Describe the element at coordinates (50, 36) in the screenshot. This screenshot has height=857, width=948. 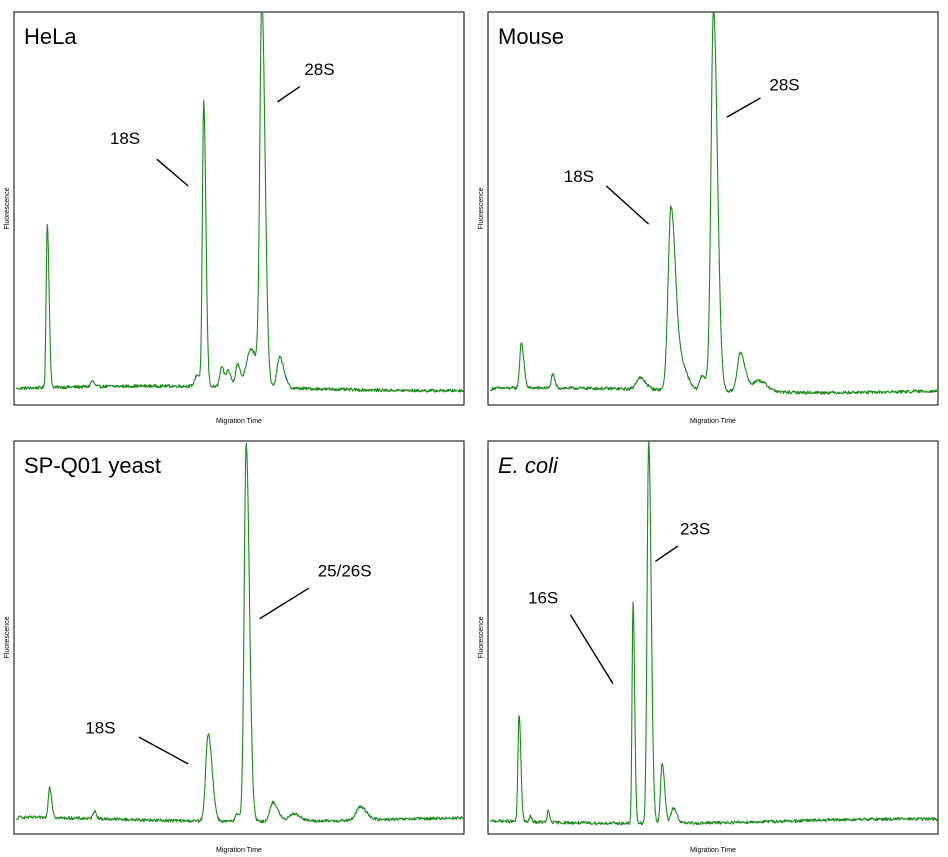
I see `plot-title: HeLa` at that location.